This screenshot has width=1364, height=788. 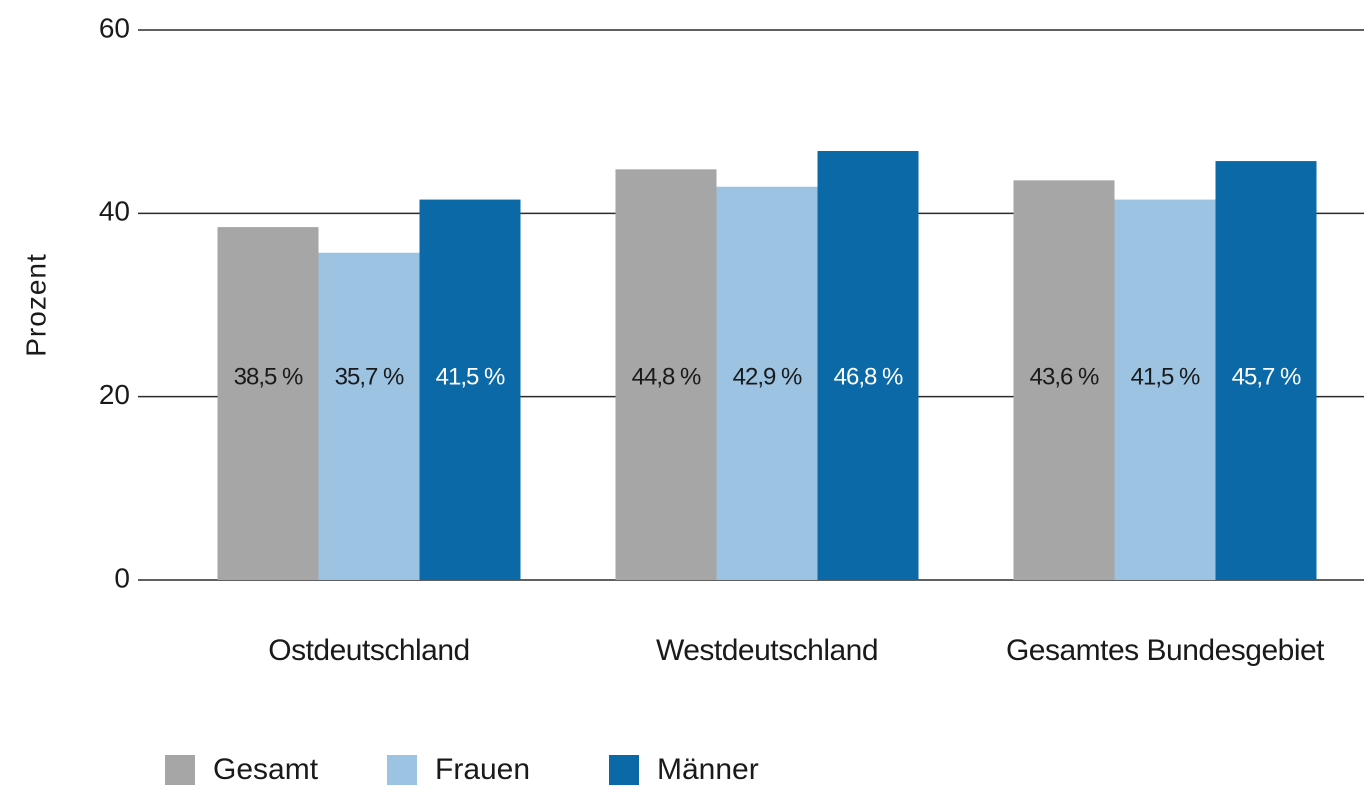 I want to click on y-tick-label: 60, so click(x=114, y=27).